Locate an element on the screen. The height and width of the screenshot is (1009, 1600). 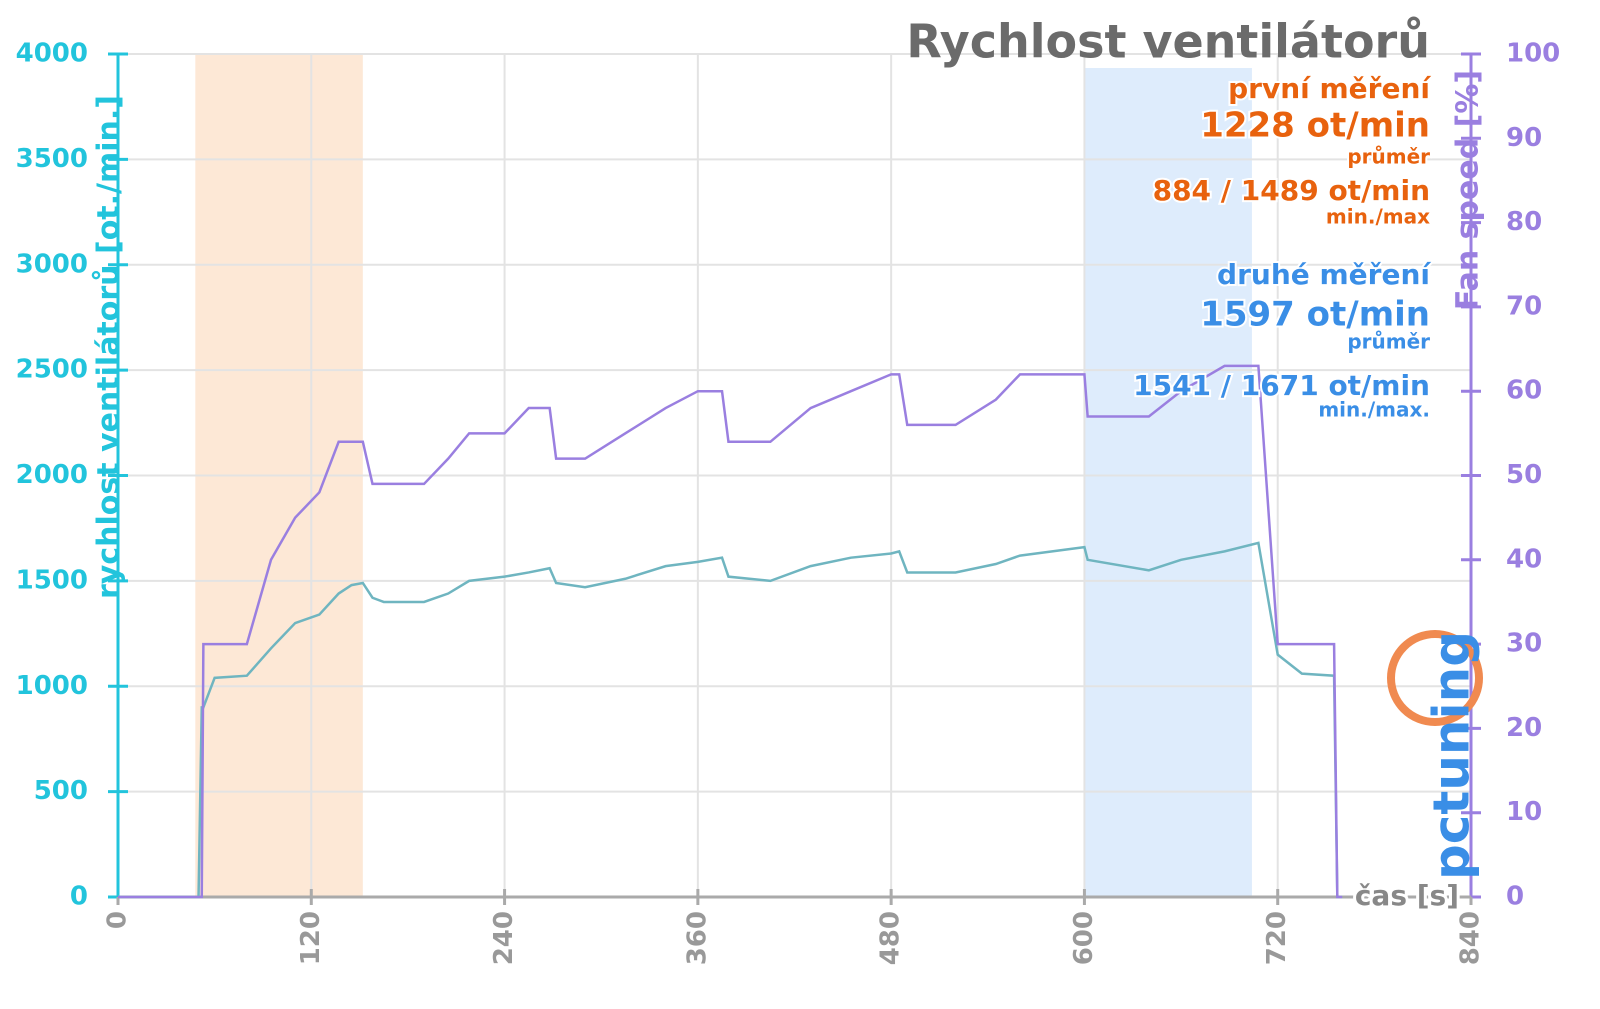
logo: pctuning is located at coordinates (1452, 755).